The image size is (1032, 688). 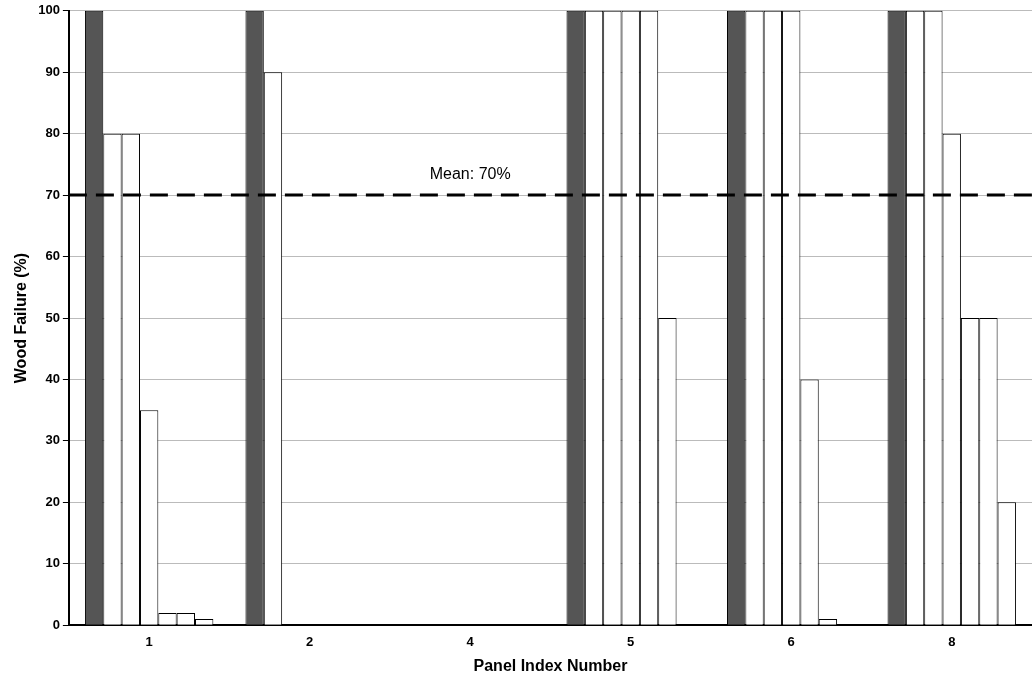 I want to click on y-tick-label: 30, so click(x=52, y=440).